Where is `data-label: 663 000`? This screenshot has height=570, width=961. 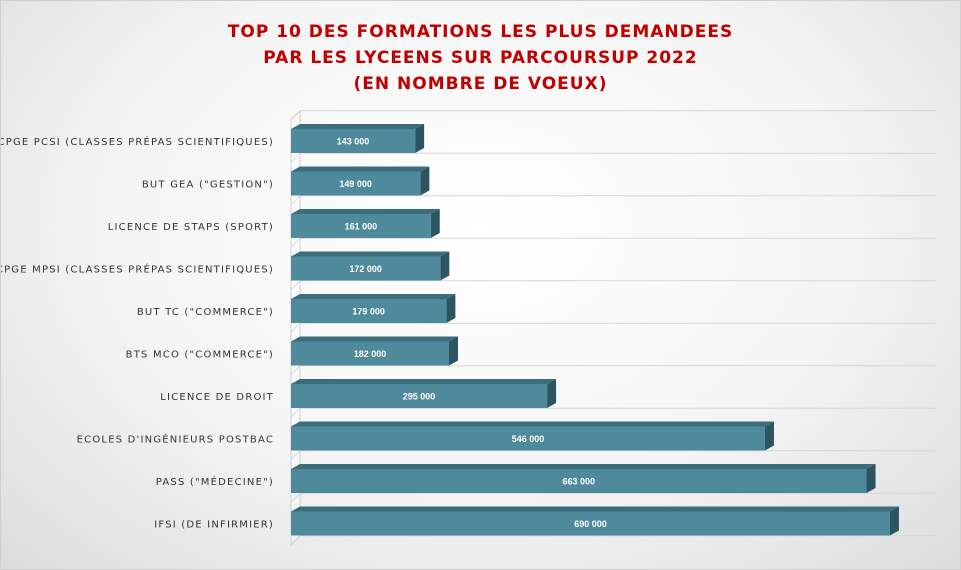 data-label: 663 000 is located at coordinates (578, 482).